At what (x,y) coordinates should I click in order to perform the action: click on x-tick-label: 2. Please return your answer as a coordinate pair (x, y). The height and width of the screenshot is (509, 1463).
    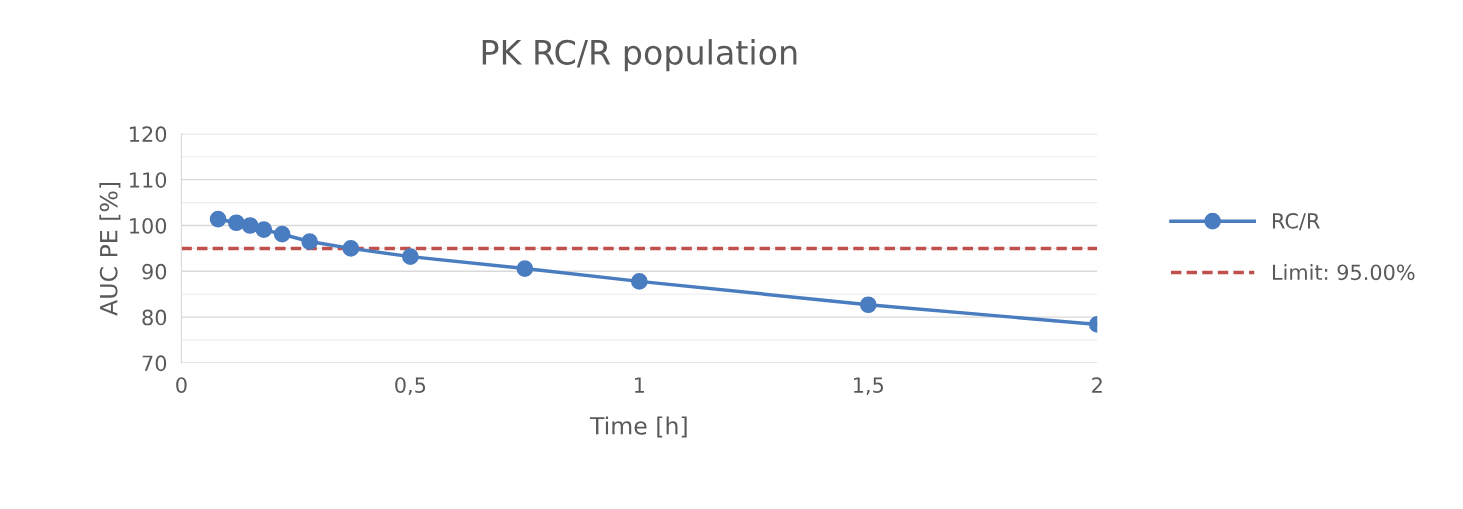
    Looking at the image, I should click on (1097, 385).